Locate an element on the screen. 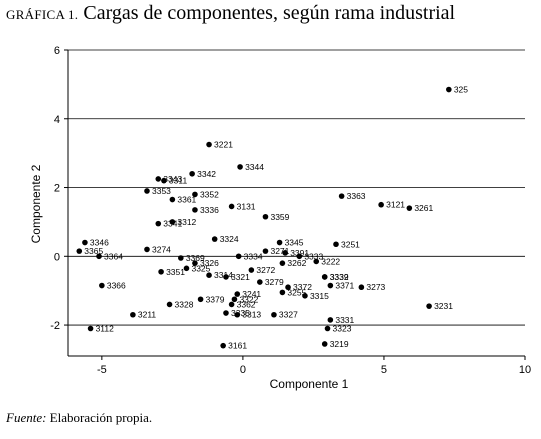 Image resolution: width=541 pixels, height=439 pixels. data-point-label: 325 is located at coordinates (461, 90).